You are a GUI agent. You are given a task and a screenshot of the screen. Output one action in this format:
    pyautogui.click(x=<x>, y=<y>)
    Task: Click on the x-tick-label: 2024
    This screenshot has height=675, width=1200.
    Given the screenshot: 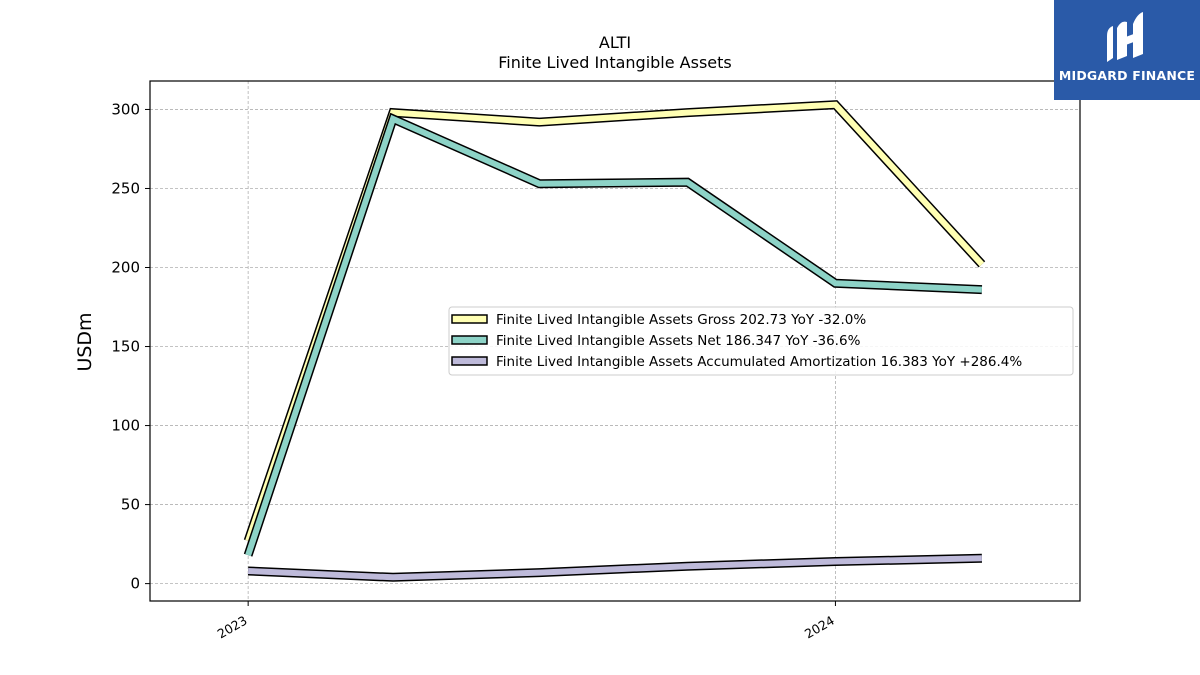 What is the action you would take?
    pyautogui.click(x=819, y=627)
    